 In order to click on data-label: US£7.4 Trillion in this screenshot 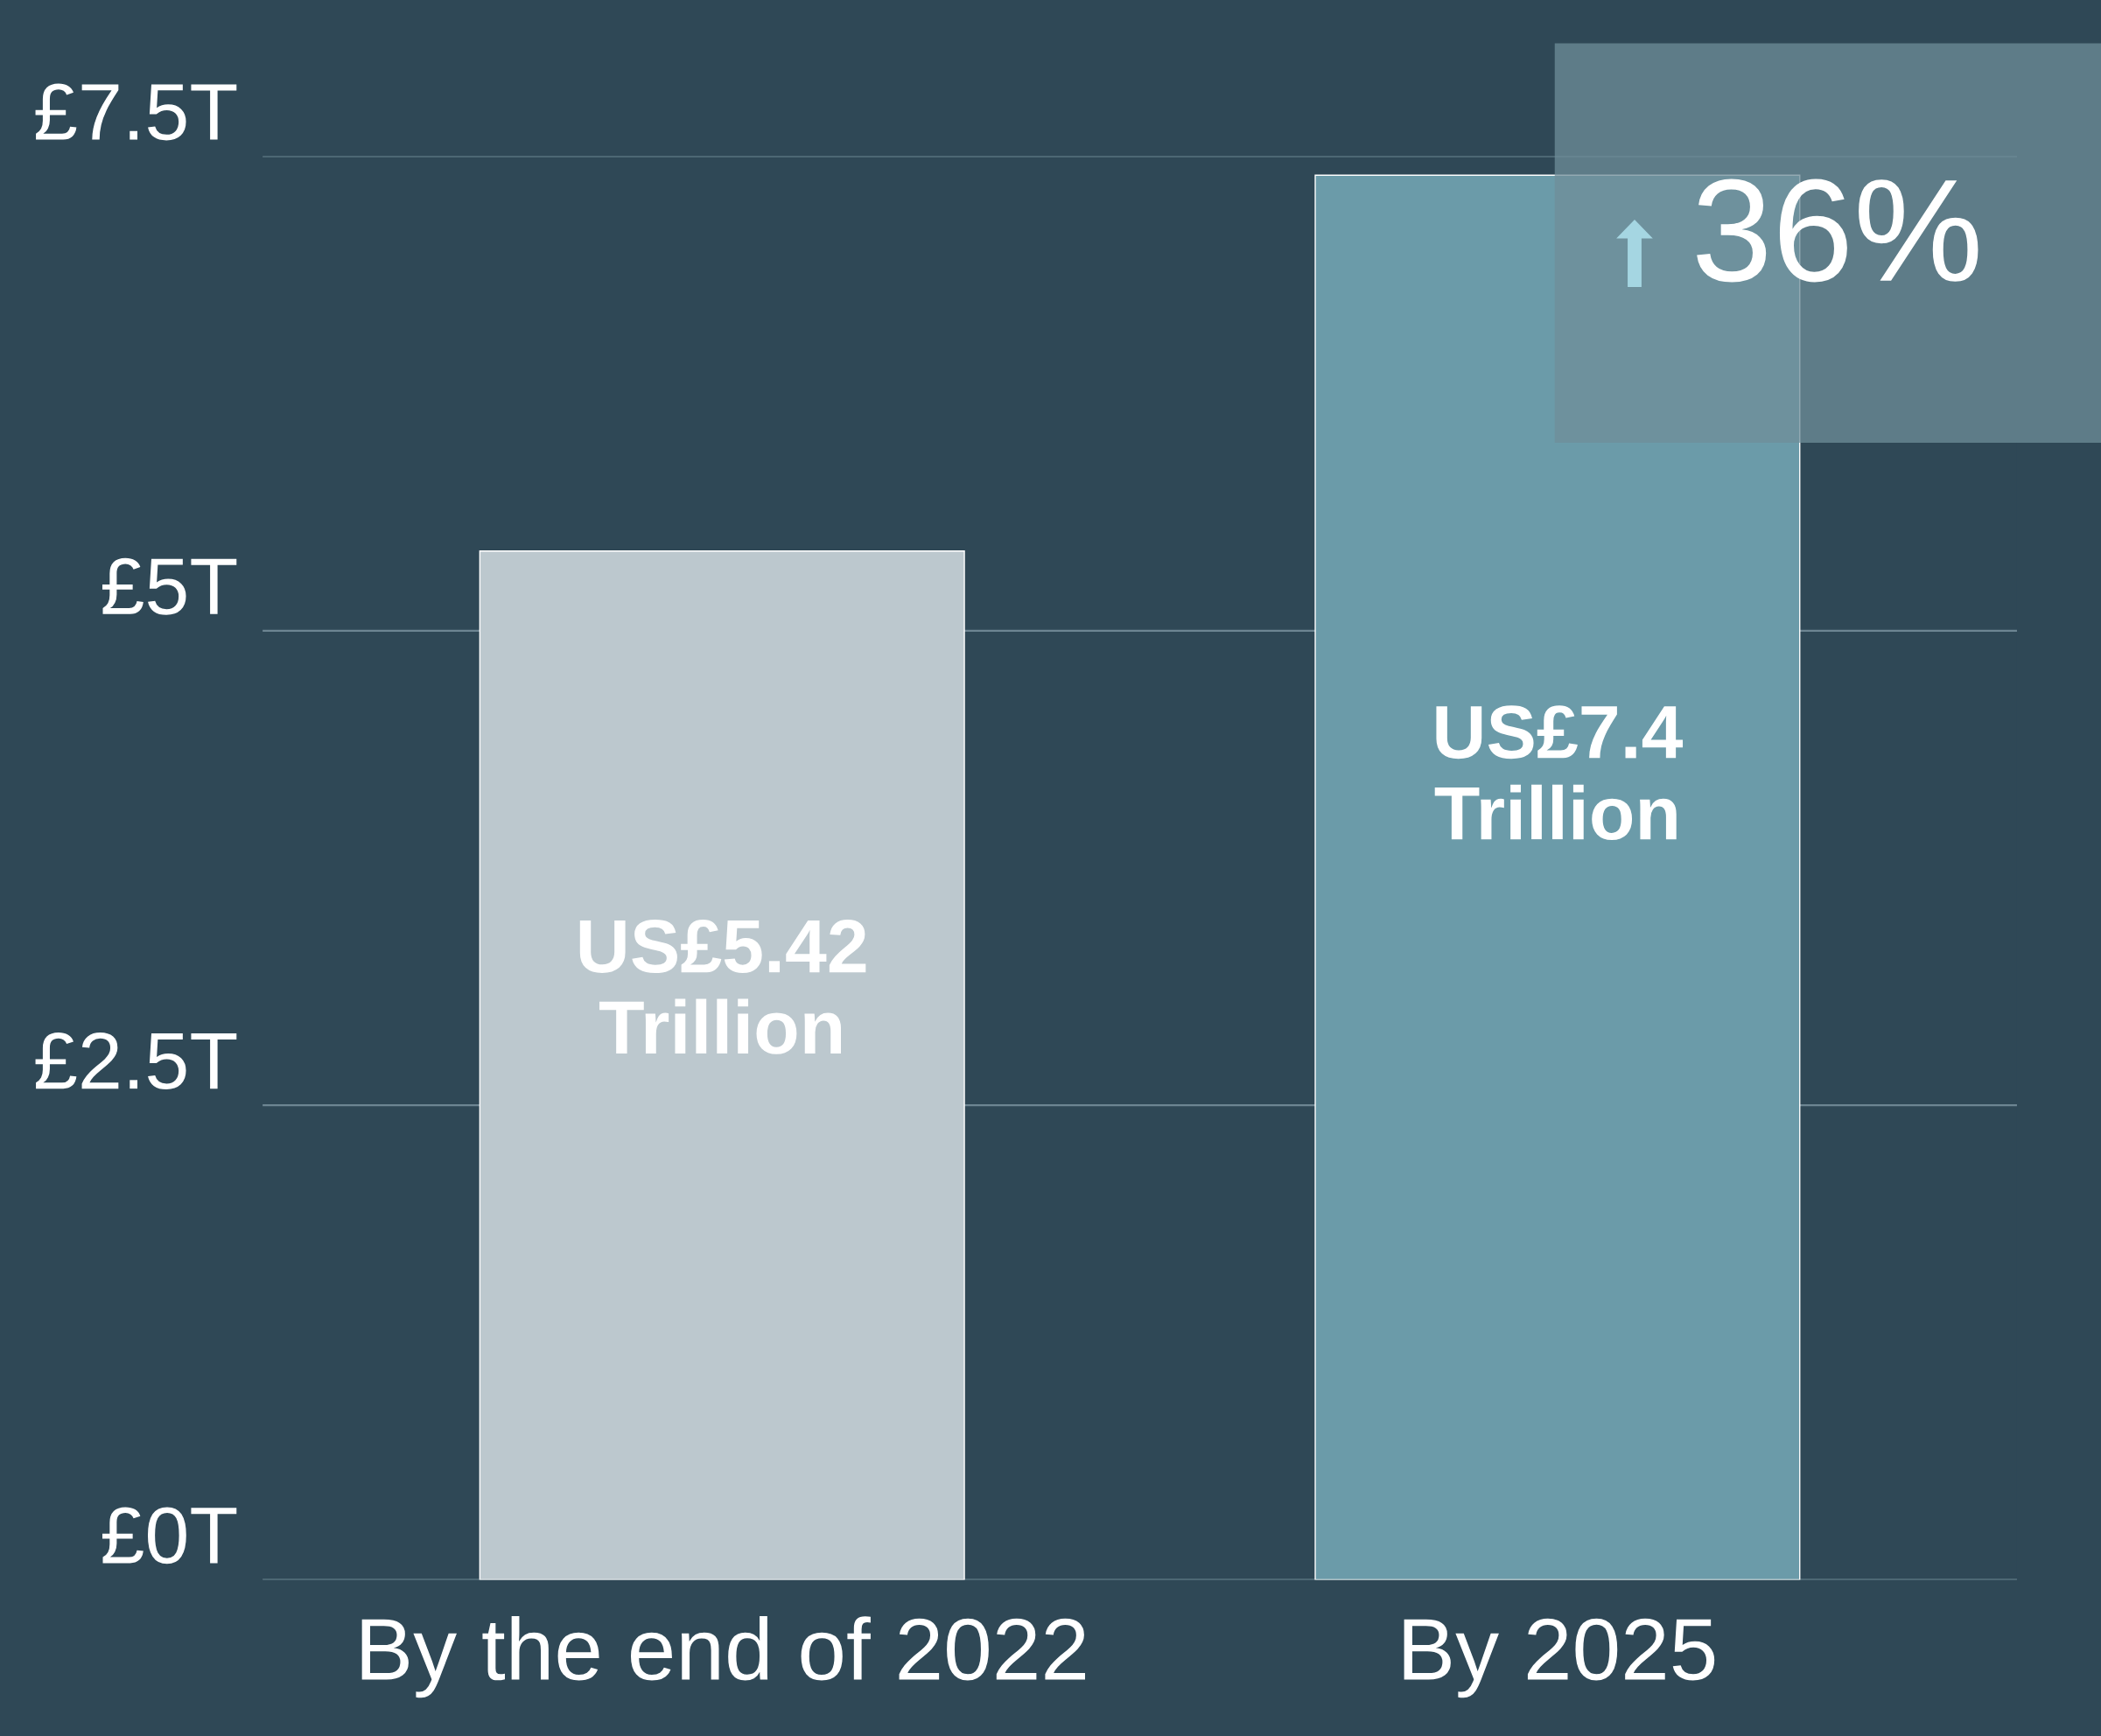, I will do `click(1559, 772)`.